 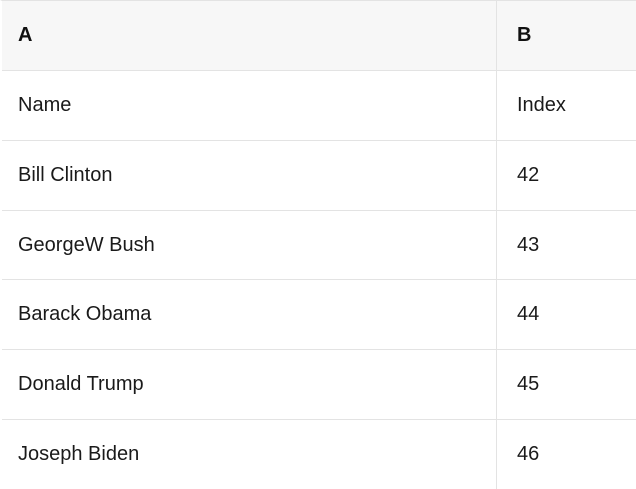 I want to click on cell-name: Bill Clinton, so click(x=249, y=175).